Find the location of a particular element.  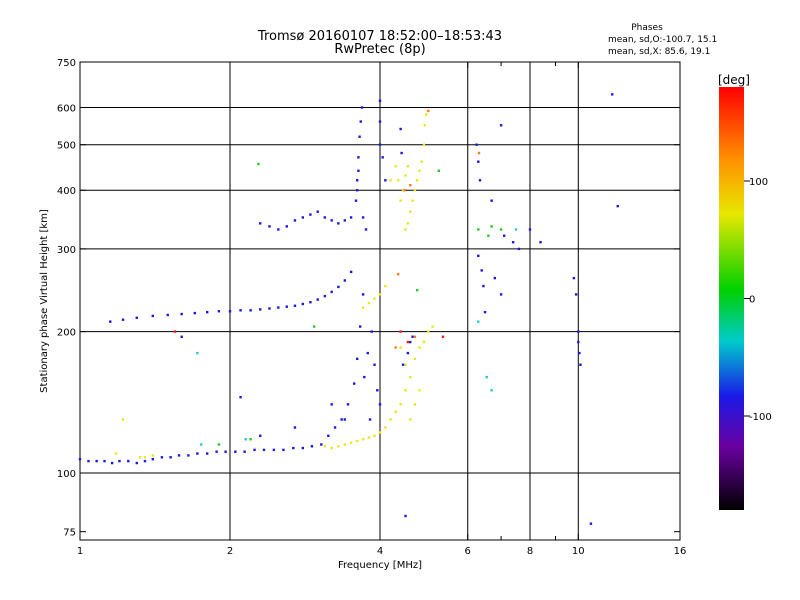

x-tick-label: 2 is located at coordinates (230, 551).